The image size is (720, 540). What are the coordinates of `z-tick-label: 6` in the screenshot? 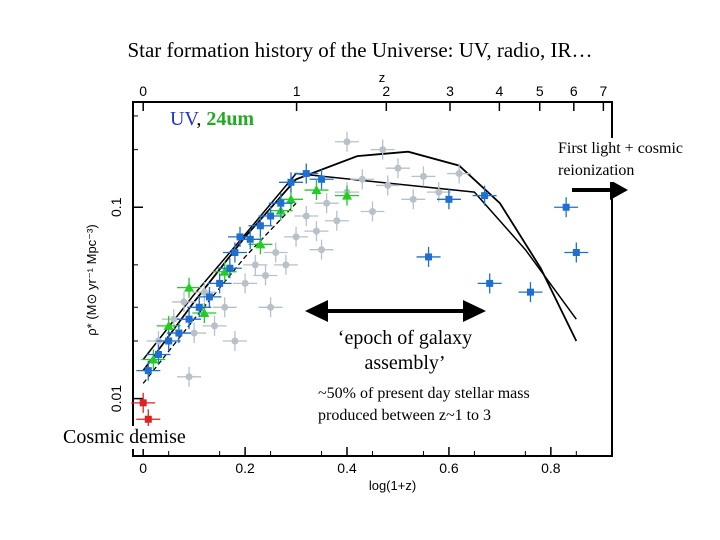 It's located at (574, 91).